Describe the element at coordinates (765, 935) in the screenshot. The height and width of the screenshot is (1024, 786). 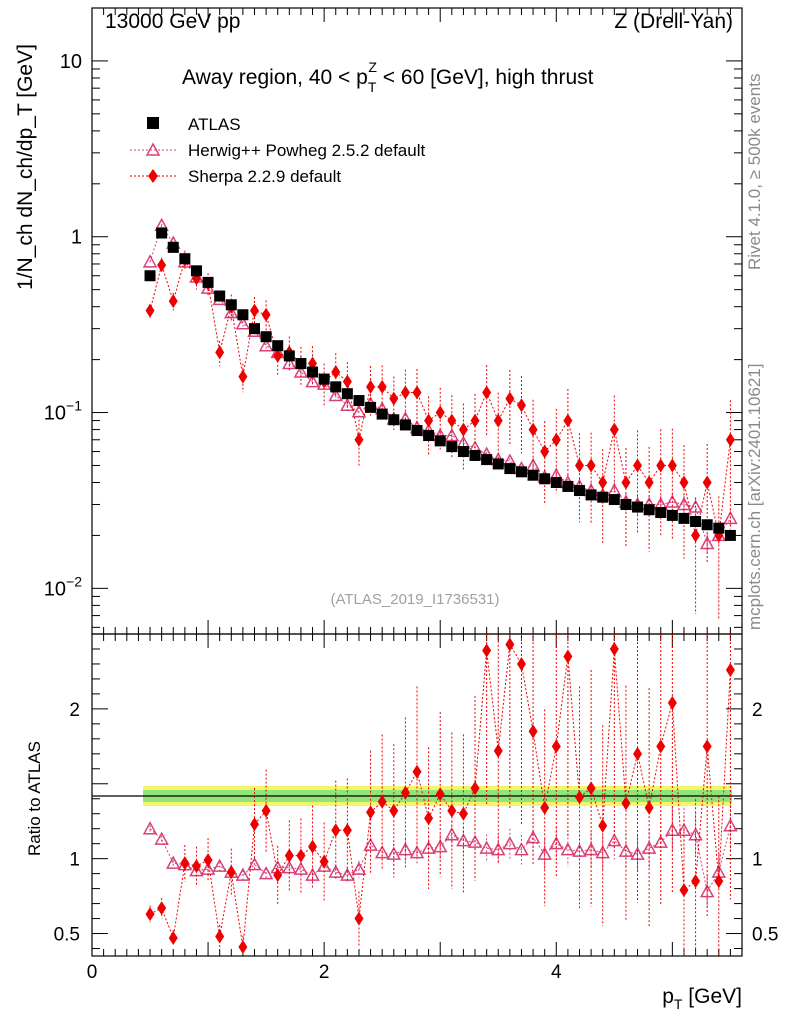
I see `ratio-y-tick-label-right: 0.5` at that location.